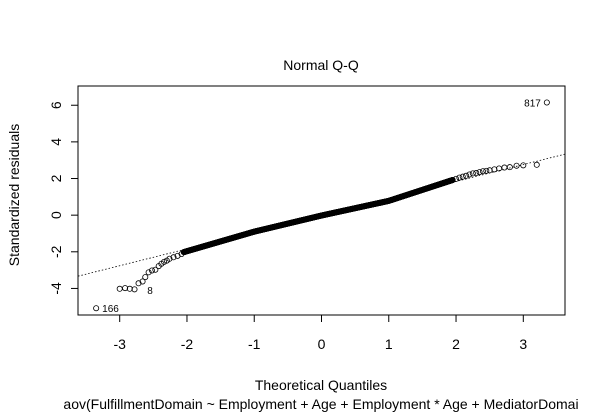 Image resolution: width=606 pixels, height=415 pixels. What do you see at coordinates (56, 142) in the screenshot?
I see `y-tick-label: 4` at bounding box center [56, 142].